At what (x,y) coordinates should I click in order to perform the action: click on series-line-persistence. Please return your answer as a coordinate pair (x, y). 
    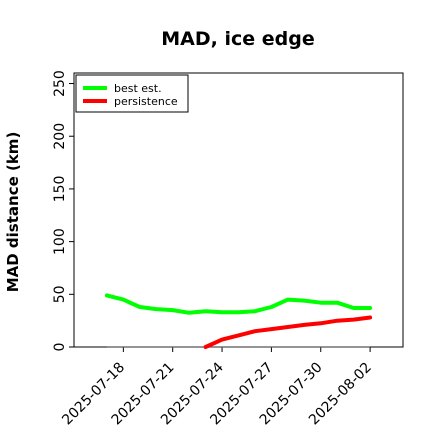
    Looking at the image, I should click on (288, 332).